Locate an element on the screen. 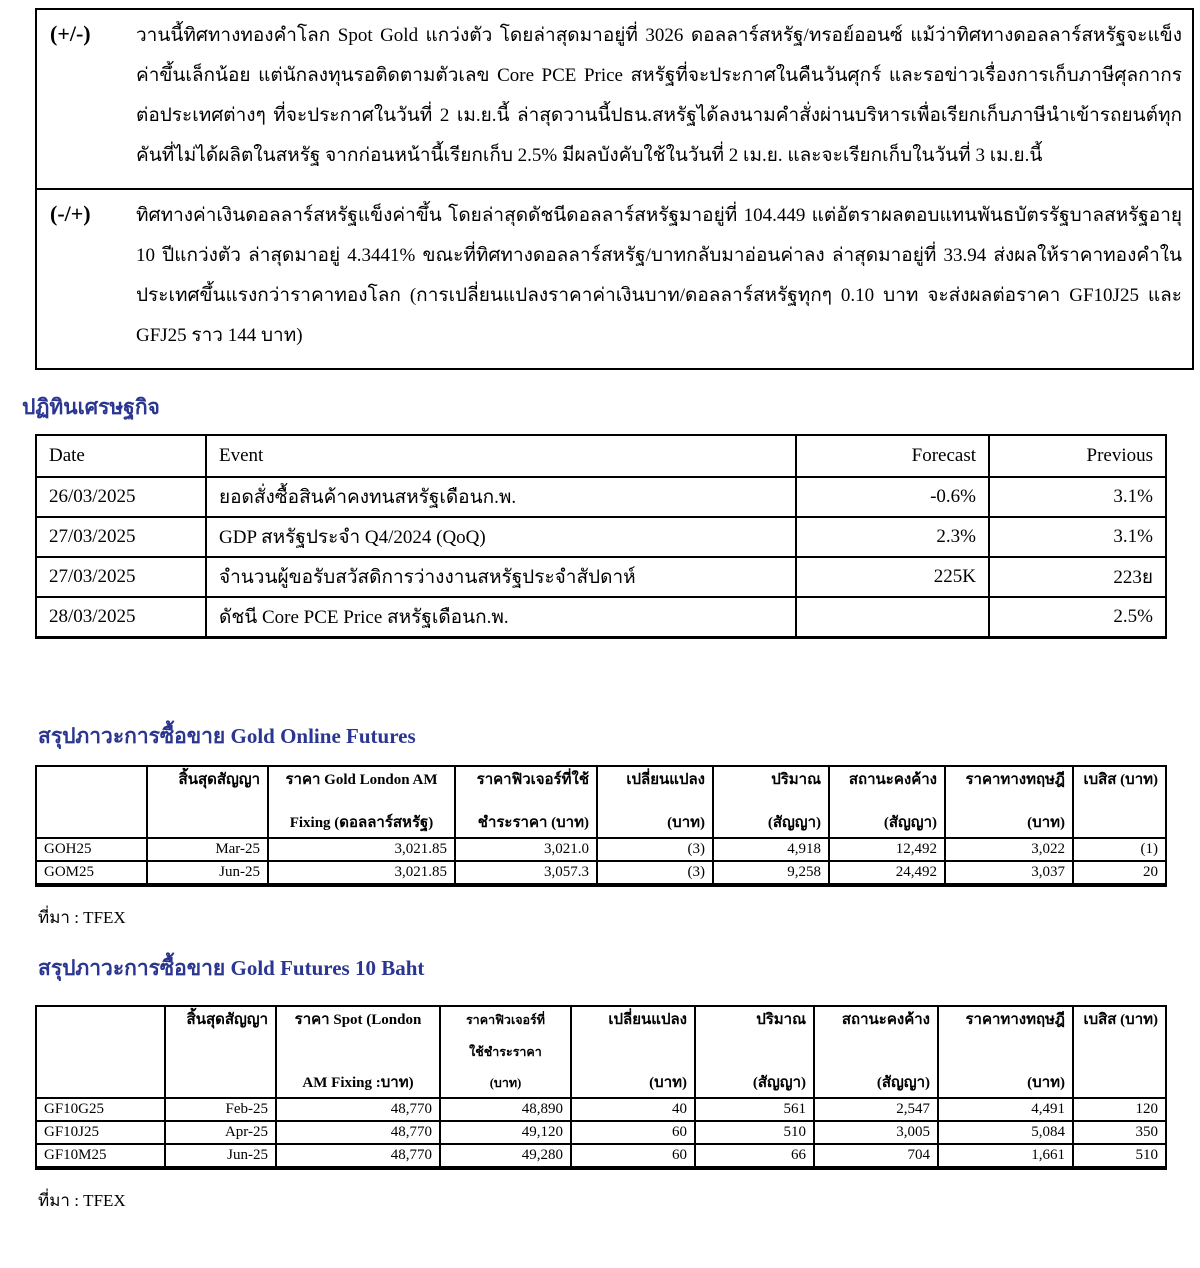 This screenshot has height=1268, width=1200. direction-label-minus-plus: (-/+) is located at coordinates (70, 213).